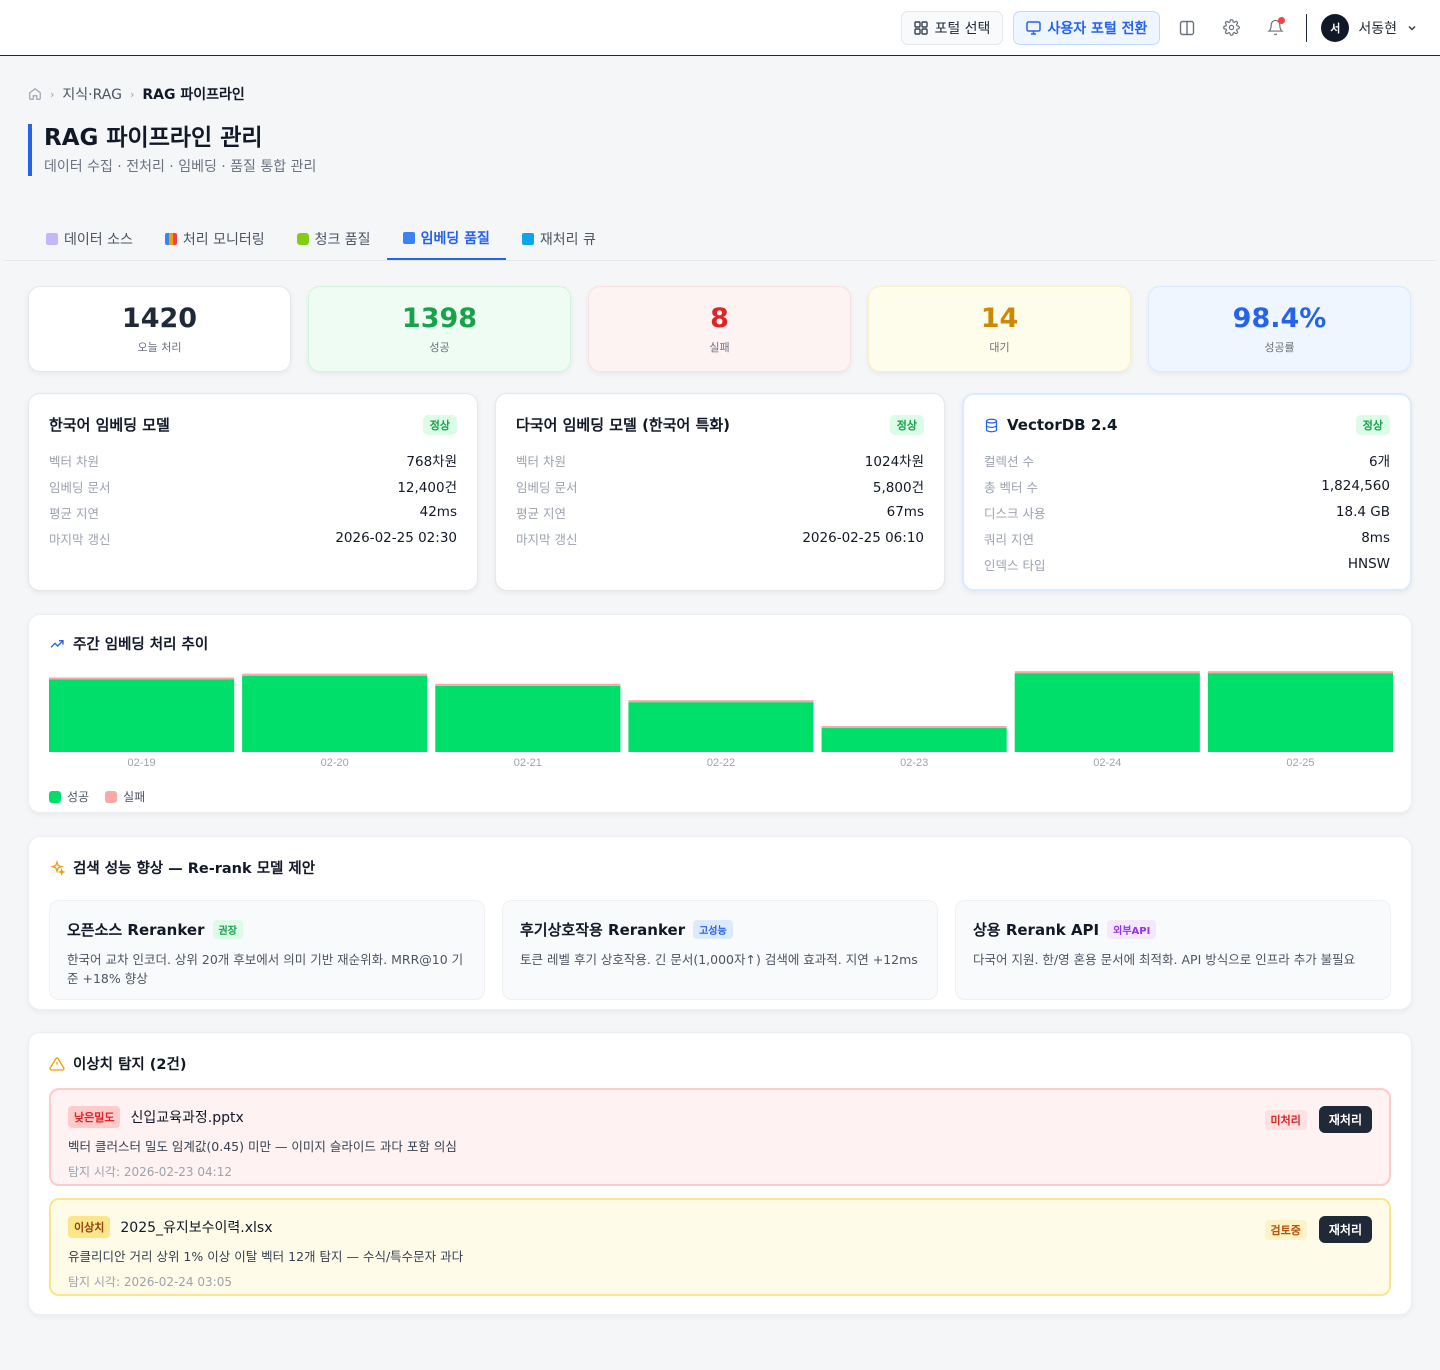 The width and height of the screenshot is (1440, 1370). I want to click on stat-card-today: 1420 오늘 처리, so click(159, 329).